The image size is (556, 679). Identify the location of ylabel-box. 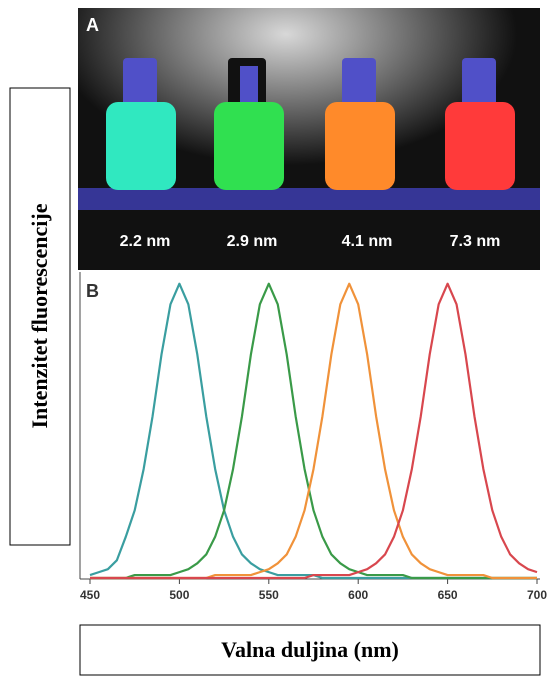
(40, 316).